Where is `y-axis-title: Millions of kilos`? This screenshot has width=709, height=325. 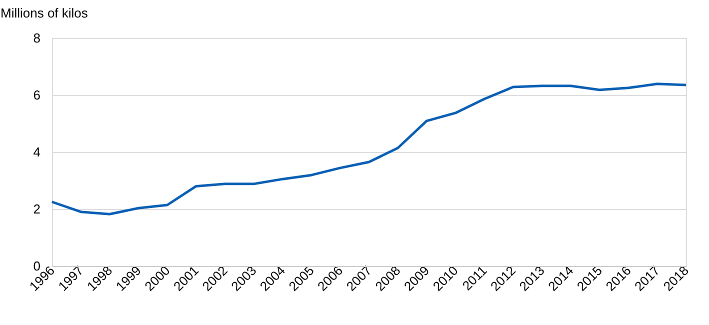 y-axis-title: Millions of kilos is located at coordinates (44, 13).